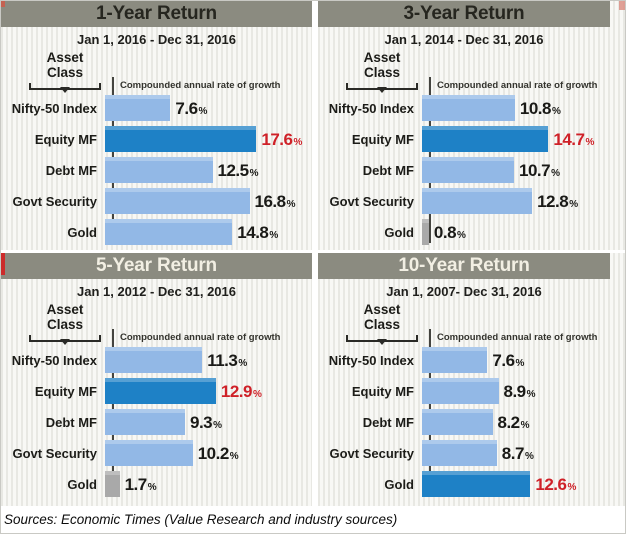  What do you see at coordinates (136, 484) in the screenshot?
I see `bar-value-number: 1.7` at bounding box center [136, 484].